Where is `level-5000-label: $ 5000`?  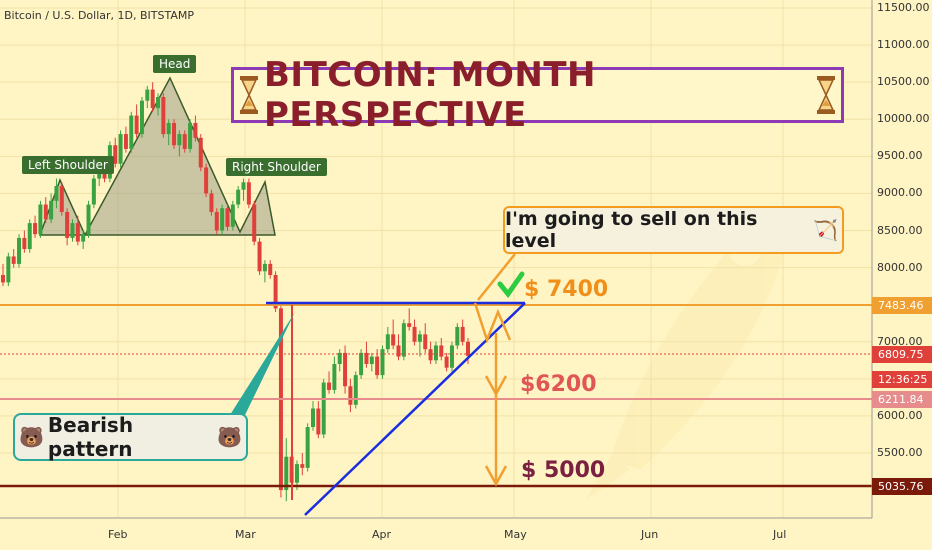
level-5000-label: $ 5000 is located at coordinates (563, 470).